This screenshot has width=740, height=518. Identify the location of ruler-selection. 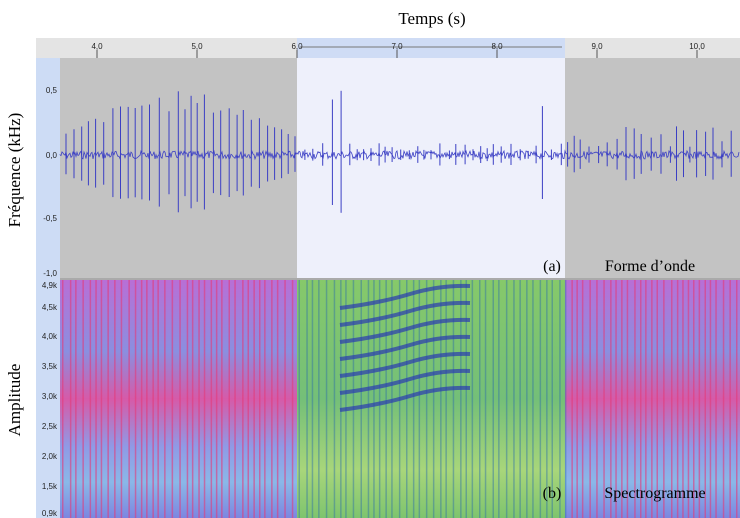
(431, 48).